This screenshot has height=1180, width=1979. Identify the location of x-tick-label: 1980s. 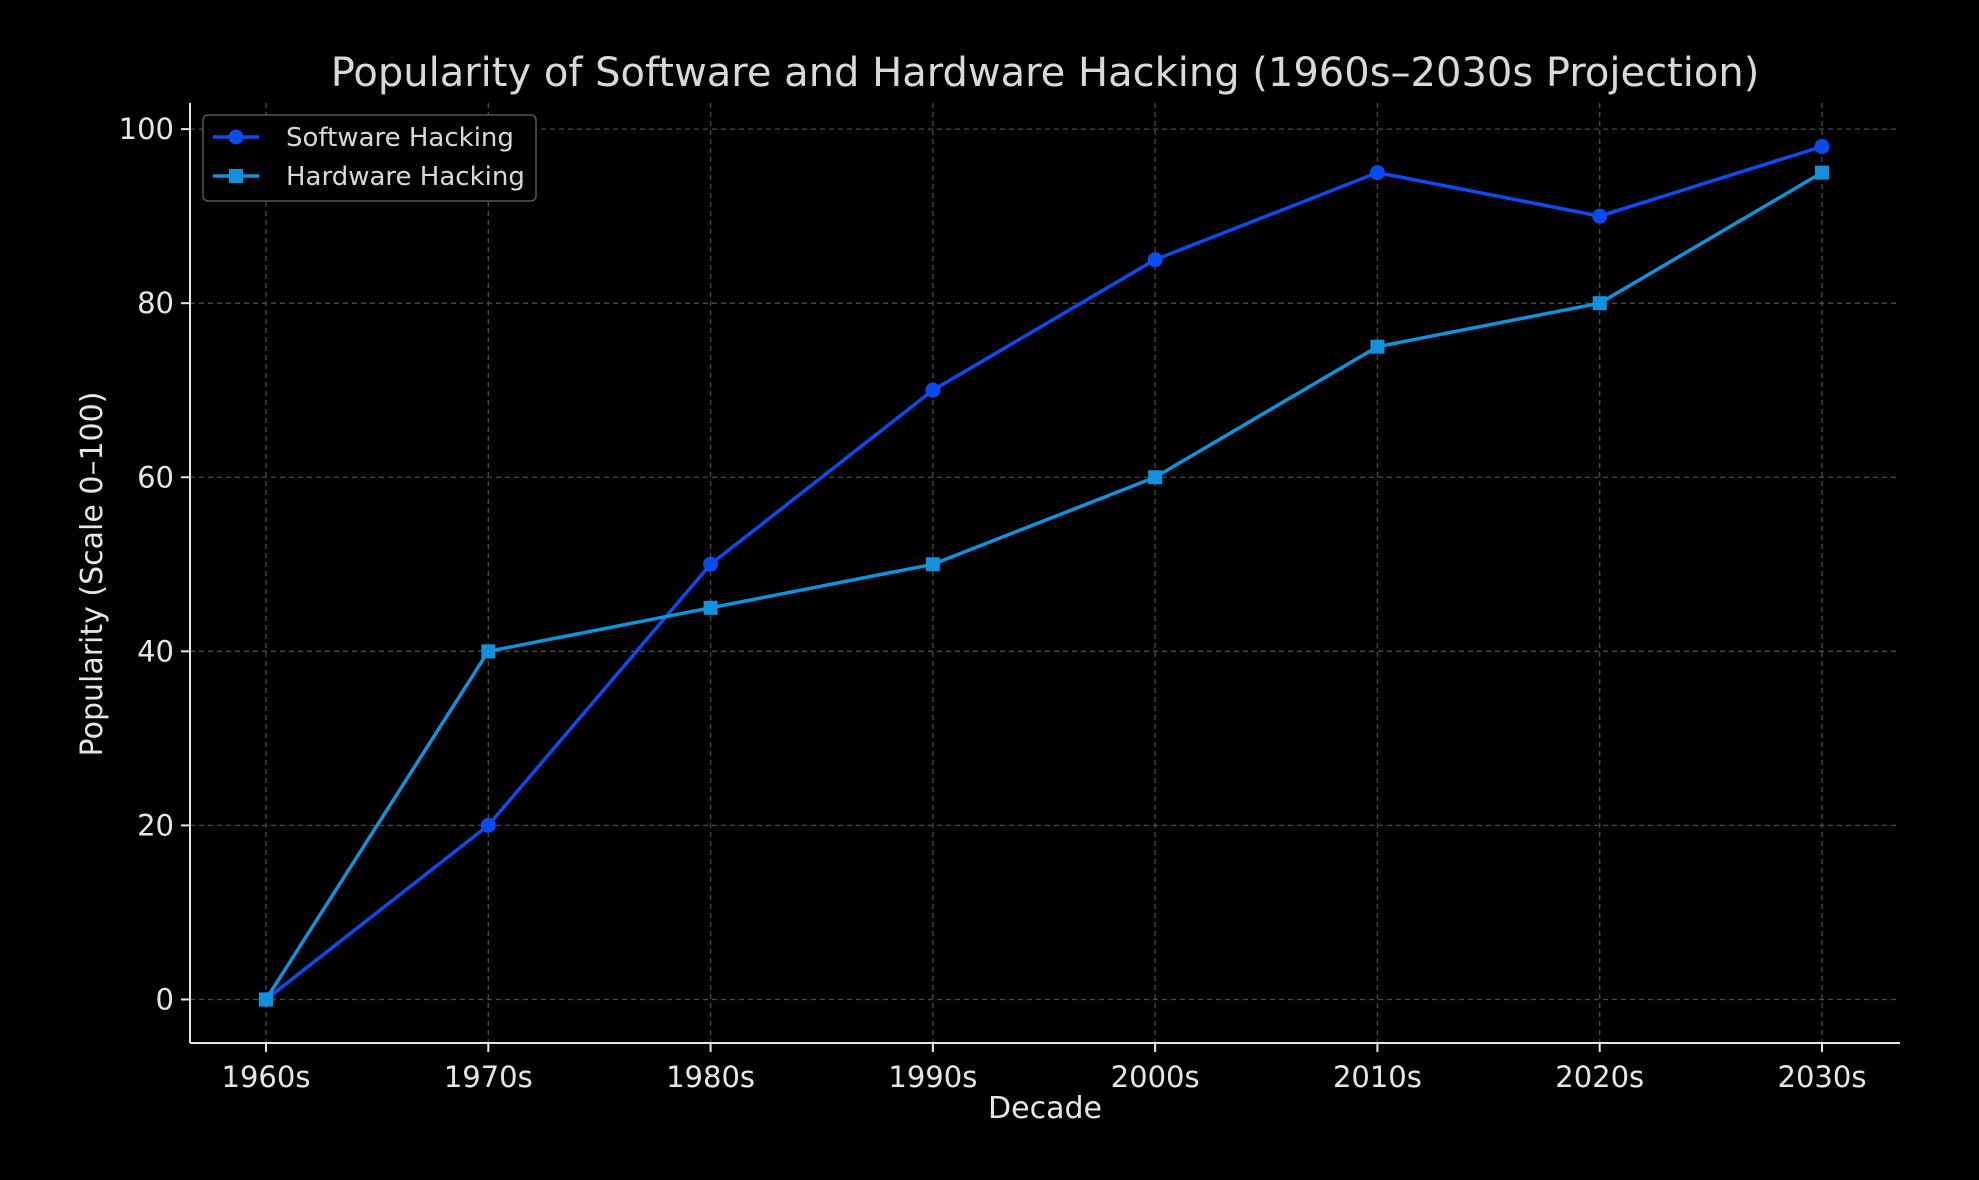
(710, 1077).